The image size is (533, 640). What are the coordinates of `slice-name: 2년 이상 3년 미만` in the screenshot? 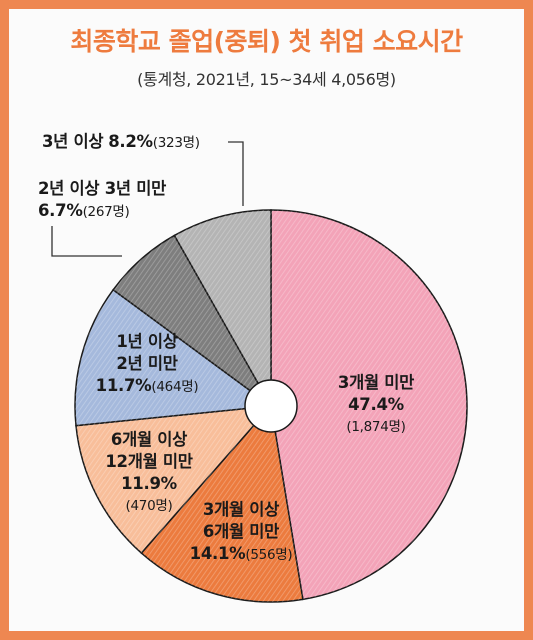 It's located at (102, 188).